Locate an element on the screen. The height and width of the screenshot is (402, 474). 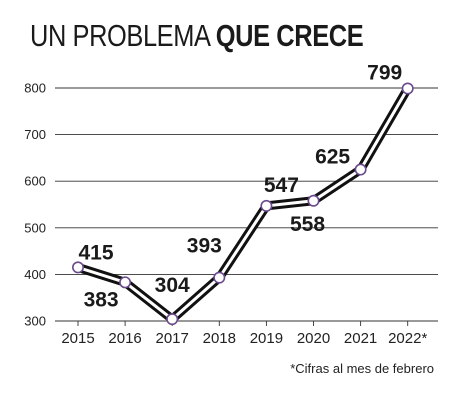
data-label-2018: 393 is located at coordinates (204, 246).